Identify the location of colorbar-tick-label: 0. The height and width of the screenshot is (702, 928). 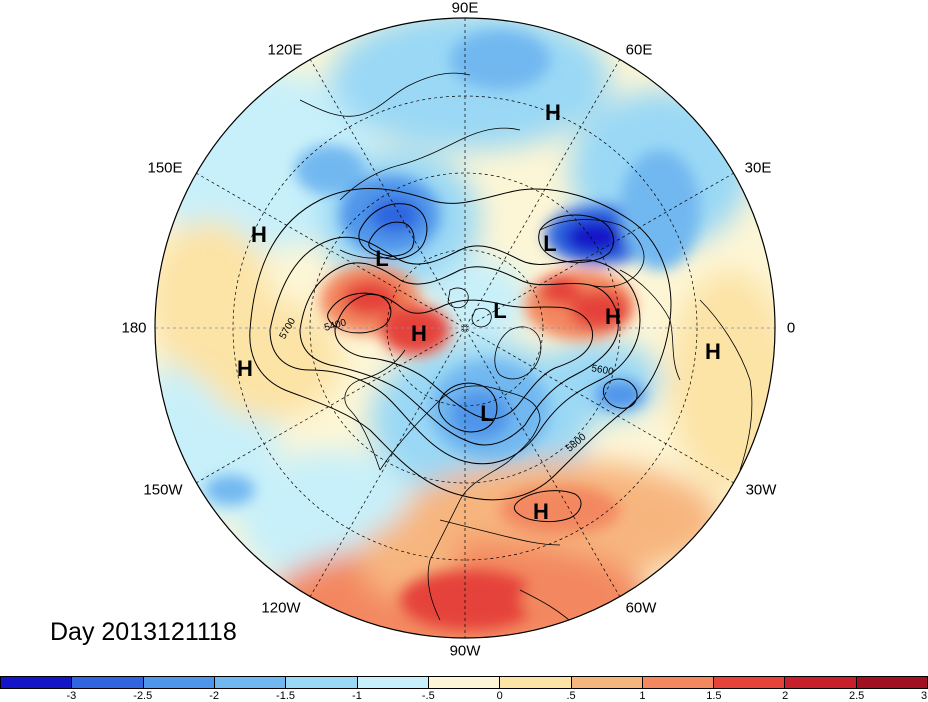
(499, 696).